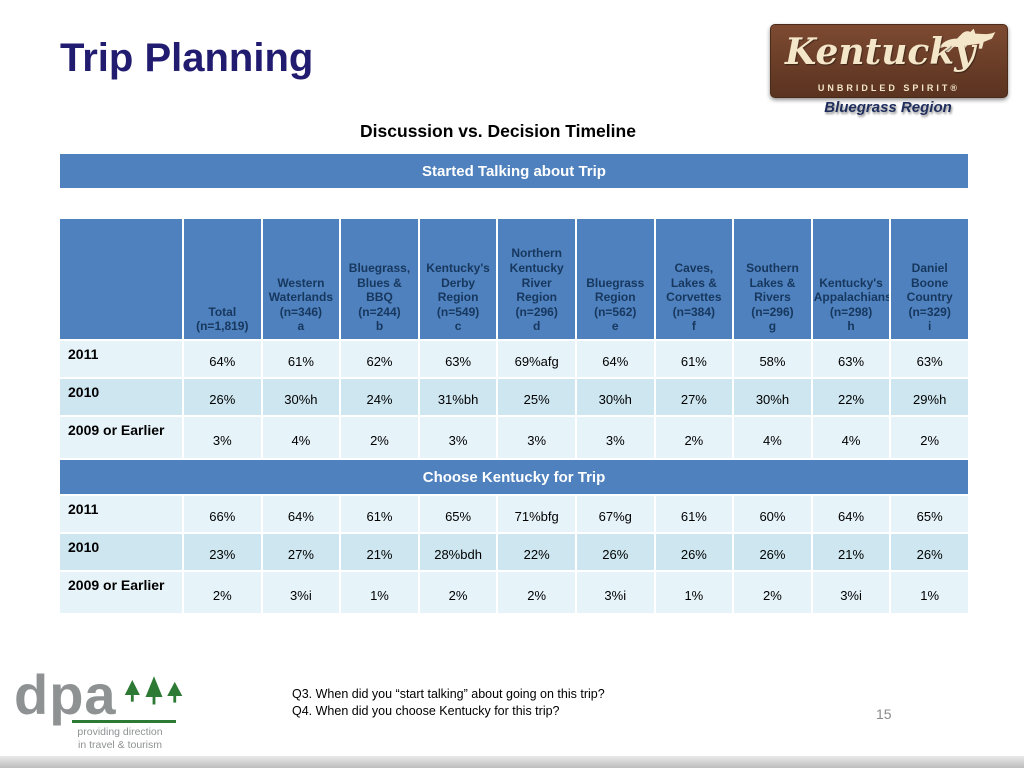 This screenshot has height=768, width=1024. Describe the element at coordinates (615, 514) in the screenshot. I see `data-cell: 67%g` at that location.